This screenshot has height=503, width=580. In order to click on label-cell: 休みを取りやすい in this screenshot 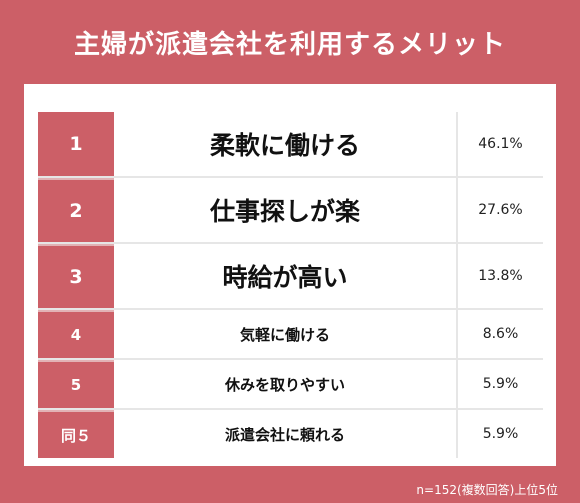, I will do `click(286, 384)`.